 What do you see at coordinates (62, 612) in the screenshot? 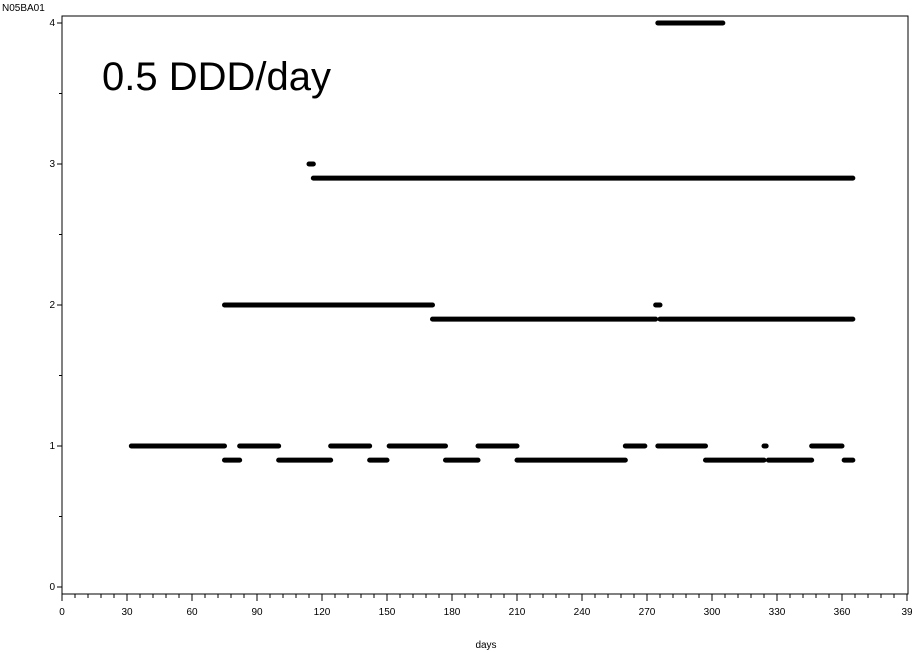
I see `x-tick-label: 0` at bounding box center [62, 612].